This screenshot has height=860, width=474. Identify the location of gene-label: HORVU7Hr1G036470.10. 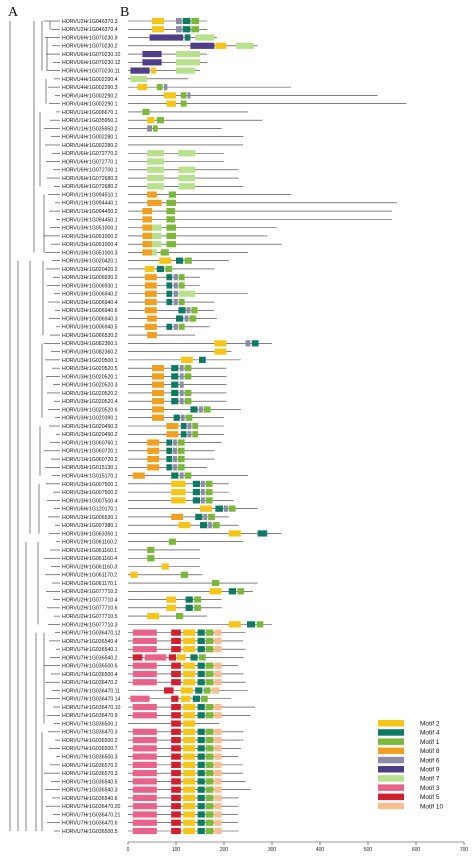
(91, 708).